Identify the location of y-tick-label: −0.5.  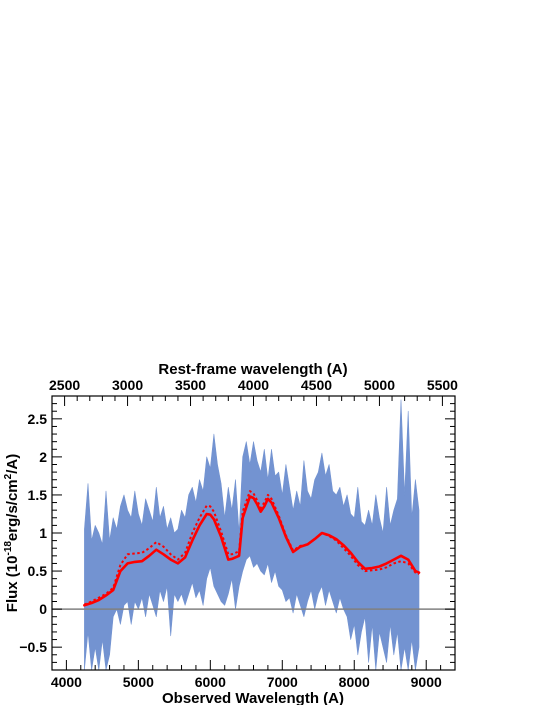
(33, 647).